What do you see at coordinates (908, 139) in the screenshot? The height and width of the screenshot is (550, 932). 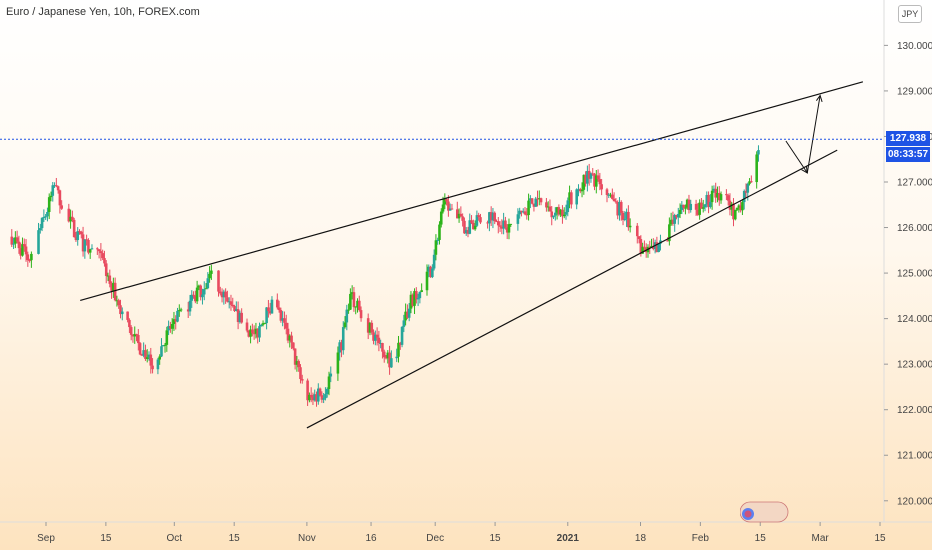 I see `last-price-tag: 127.938` at bounding box center [908, 139].